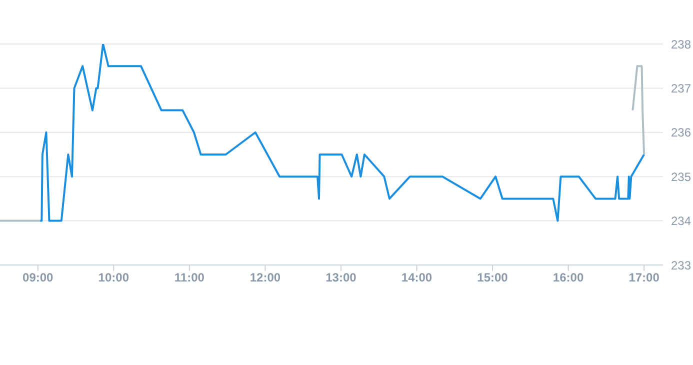 This screenshot has width=693, height=365. I want to click on y-tick-label: 233, so click(681, 265).